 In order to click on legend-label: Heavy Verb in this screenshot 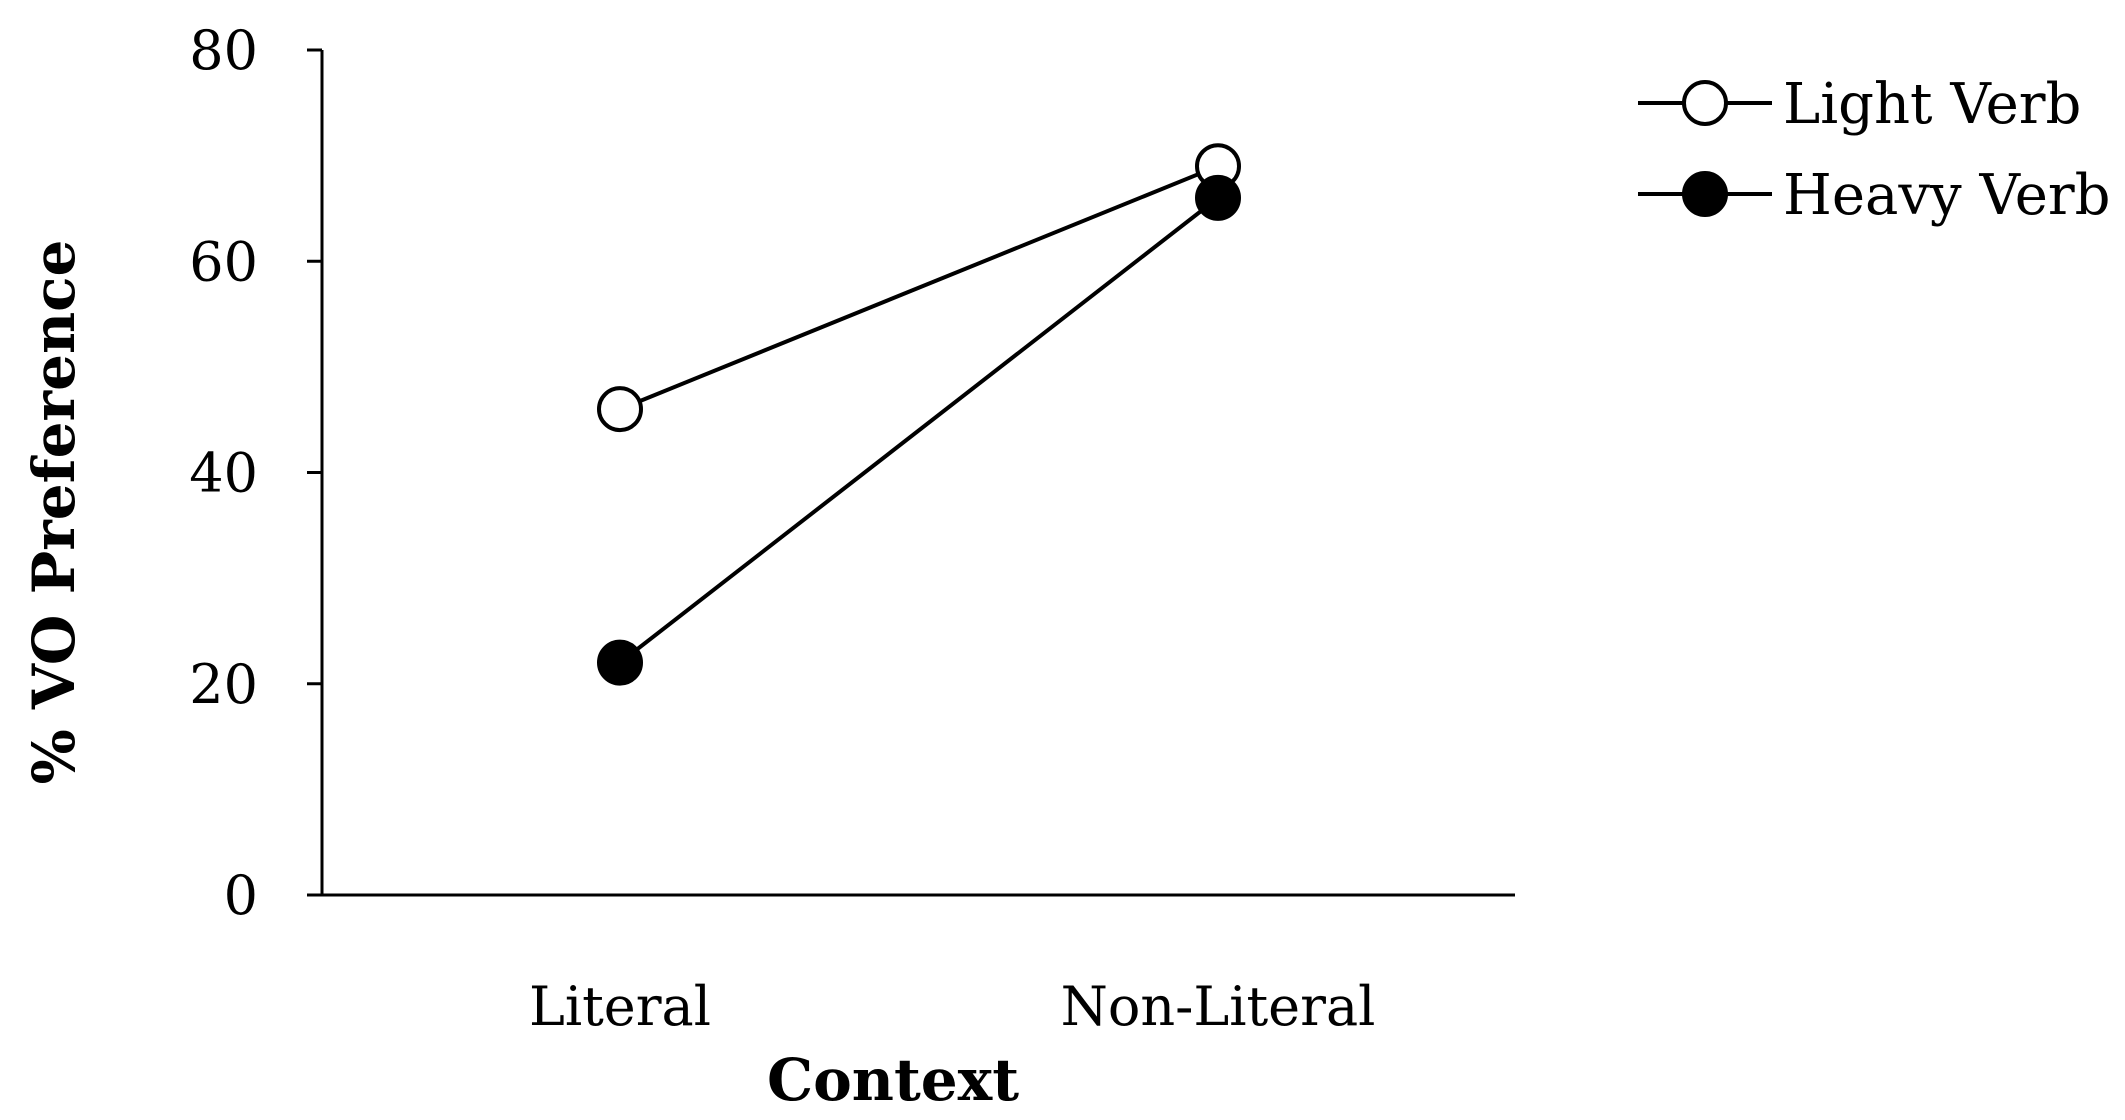, I will do `click(1947, 195)`.